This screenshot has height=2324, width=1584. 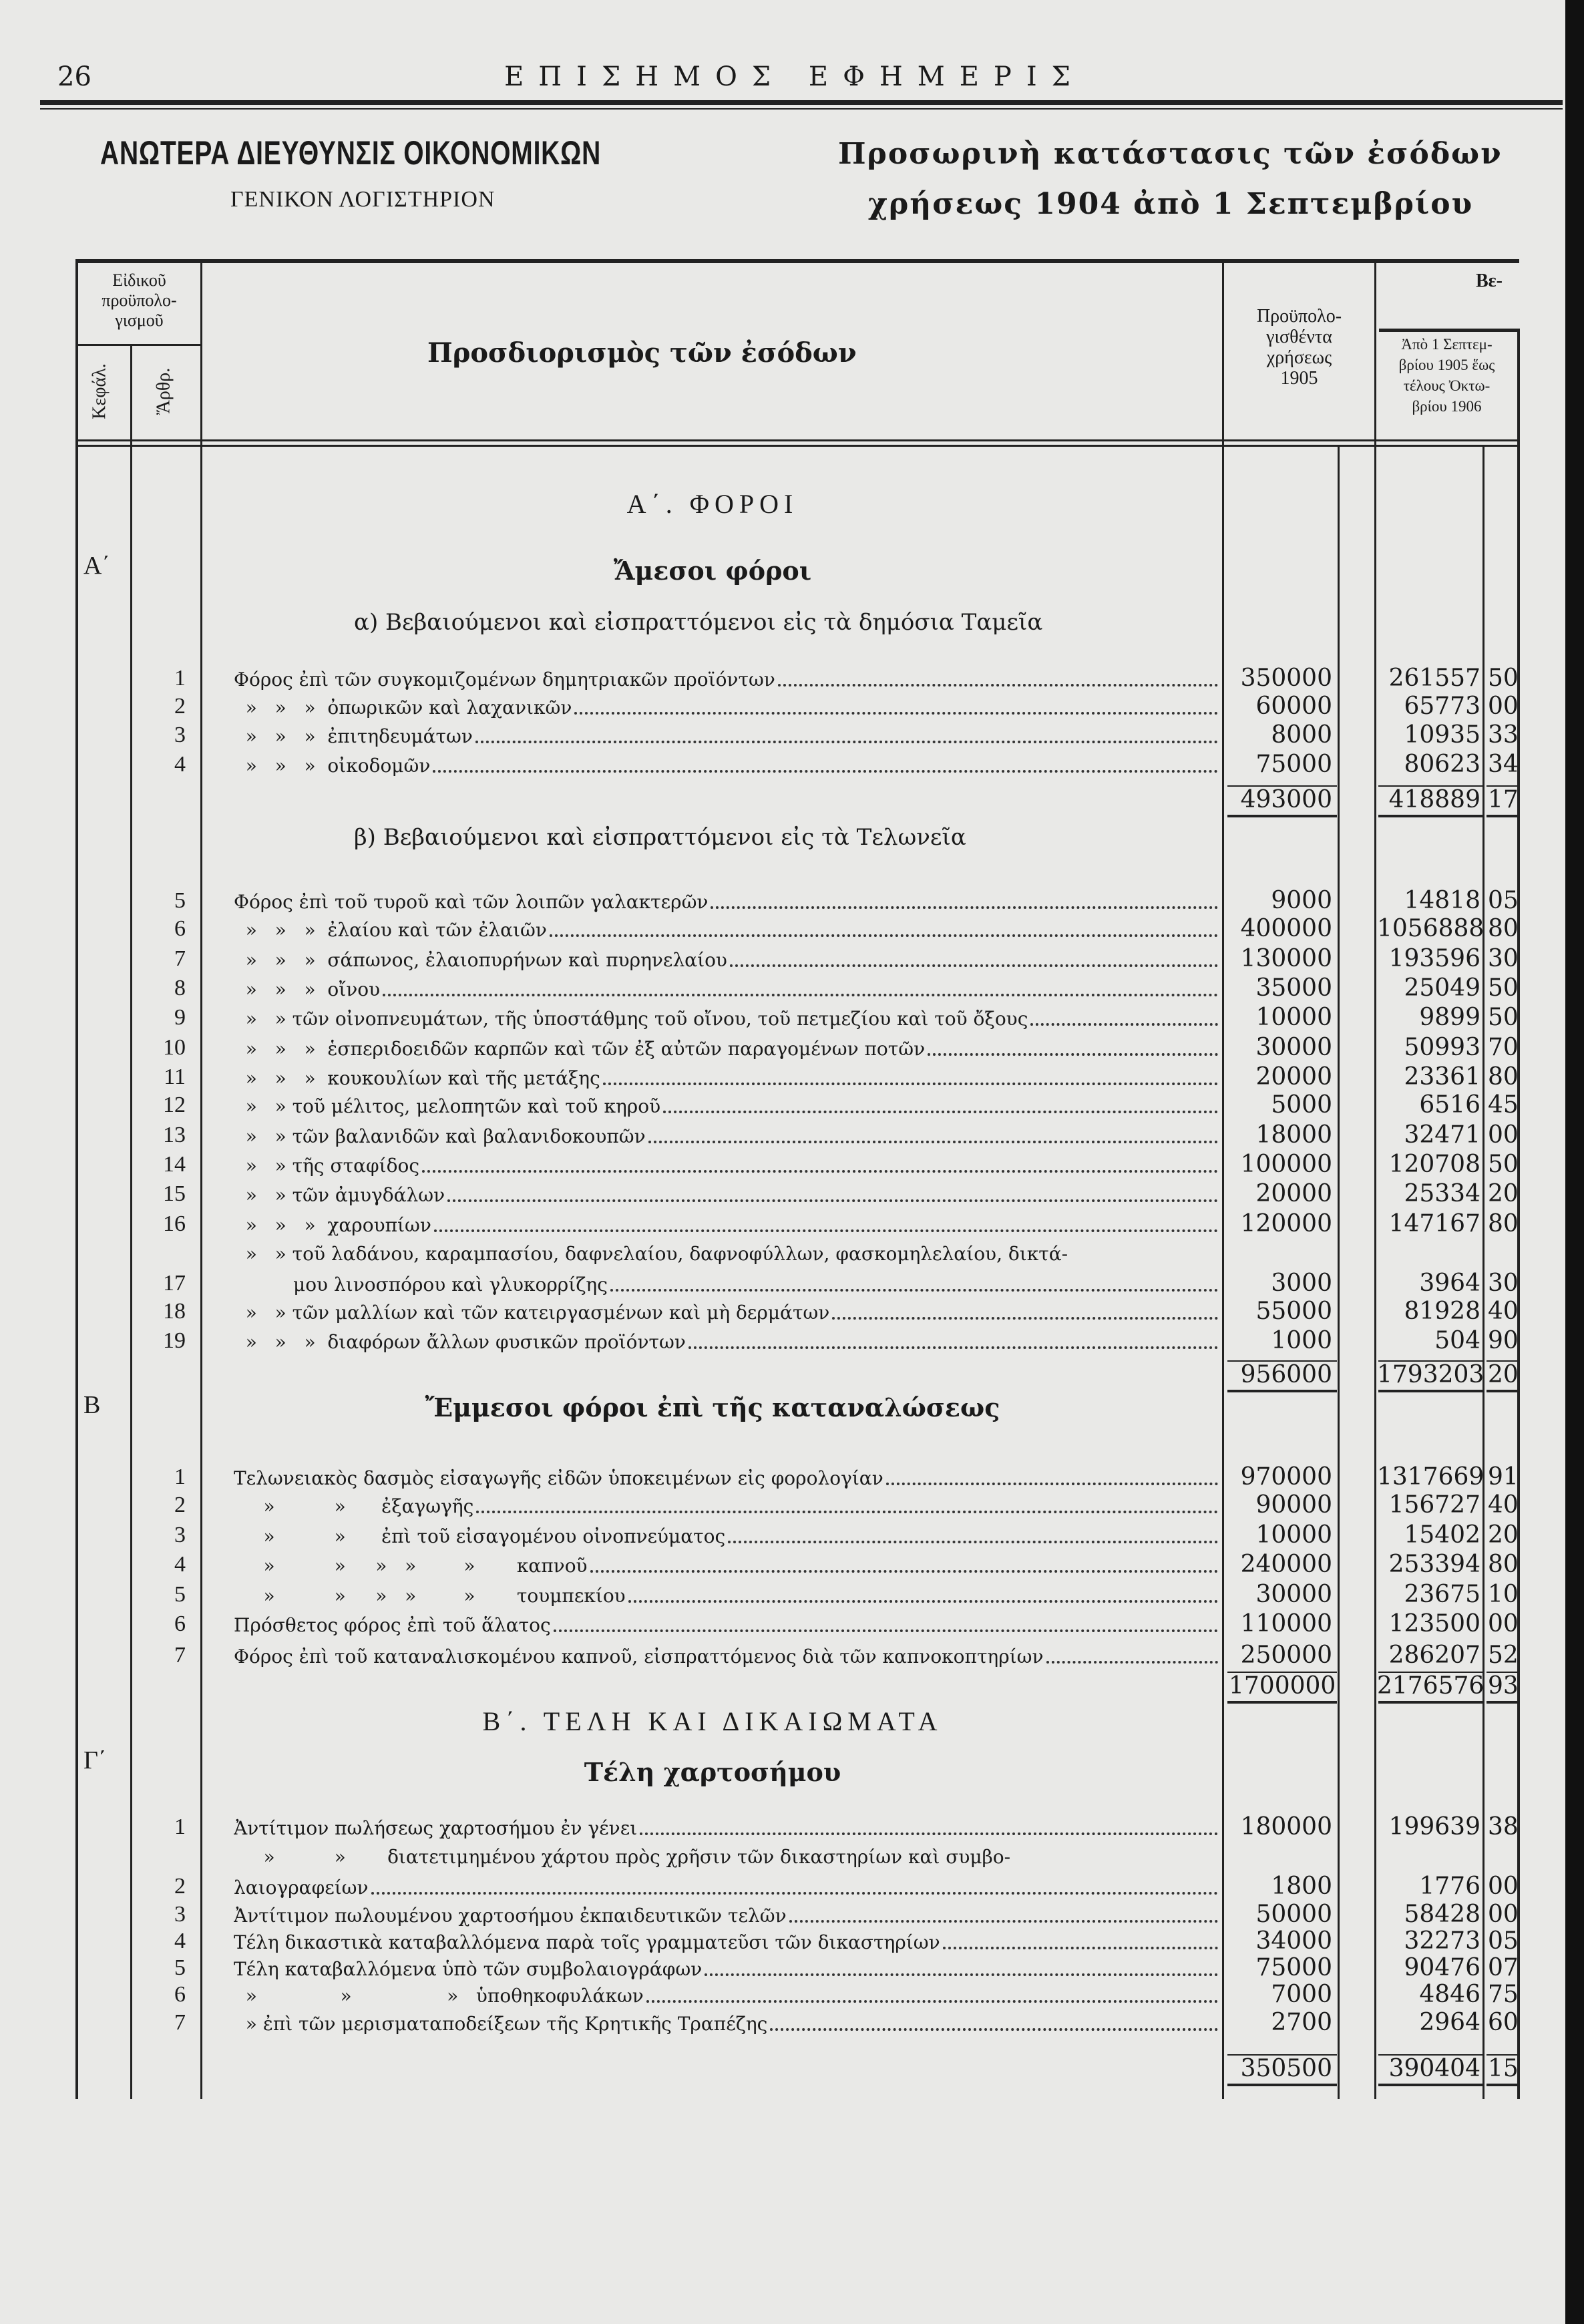 What do you see at coordinates (1431, 1477) in the screenshot?
I see `collected-value: 1317669` at bounding box center [1431, 1477].